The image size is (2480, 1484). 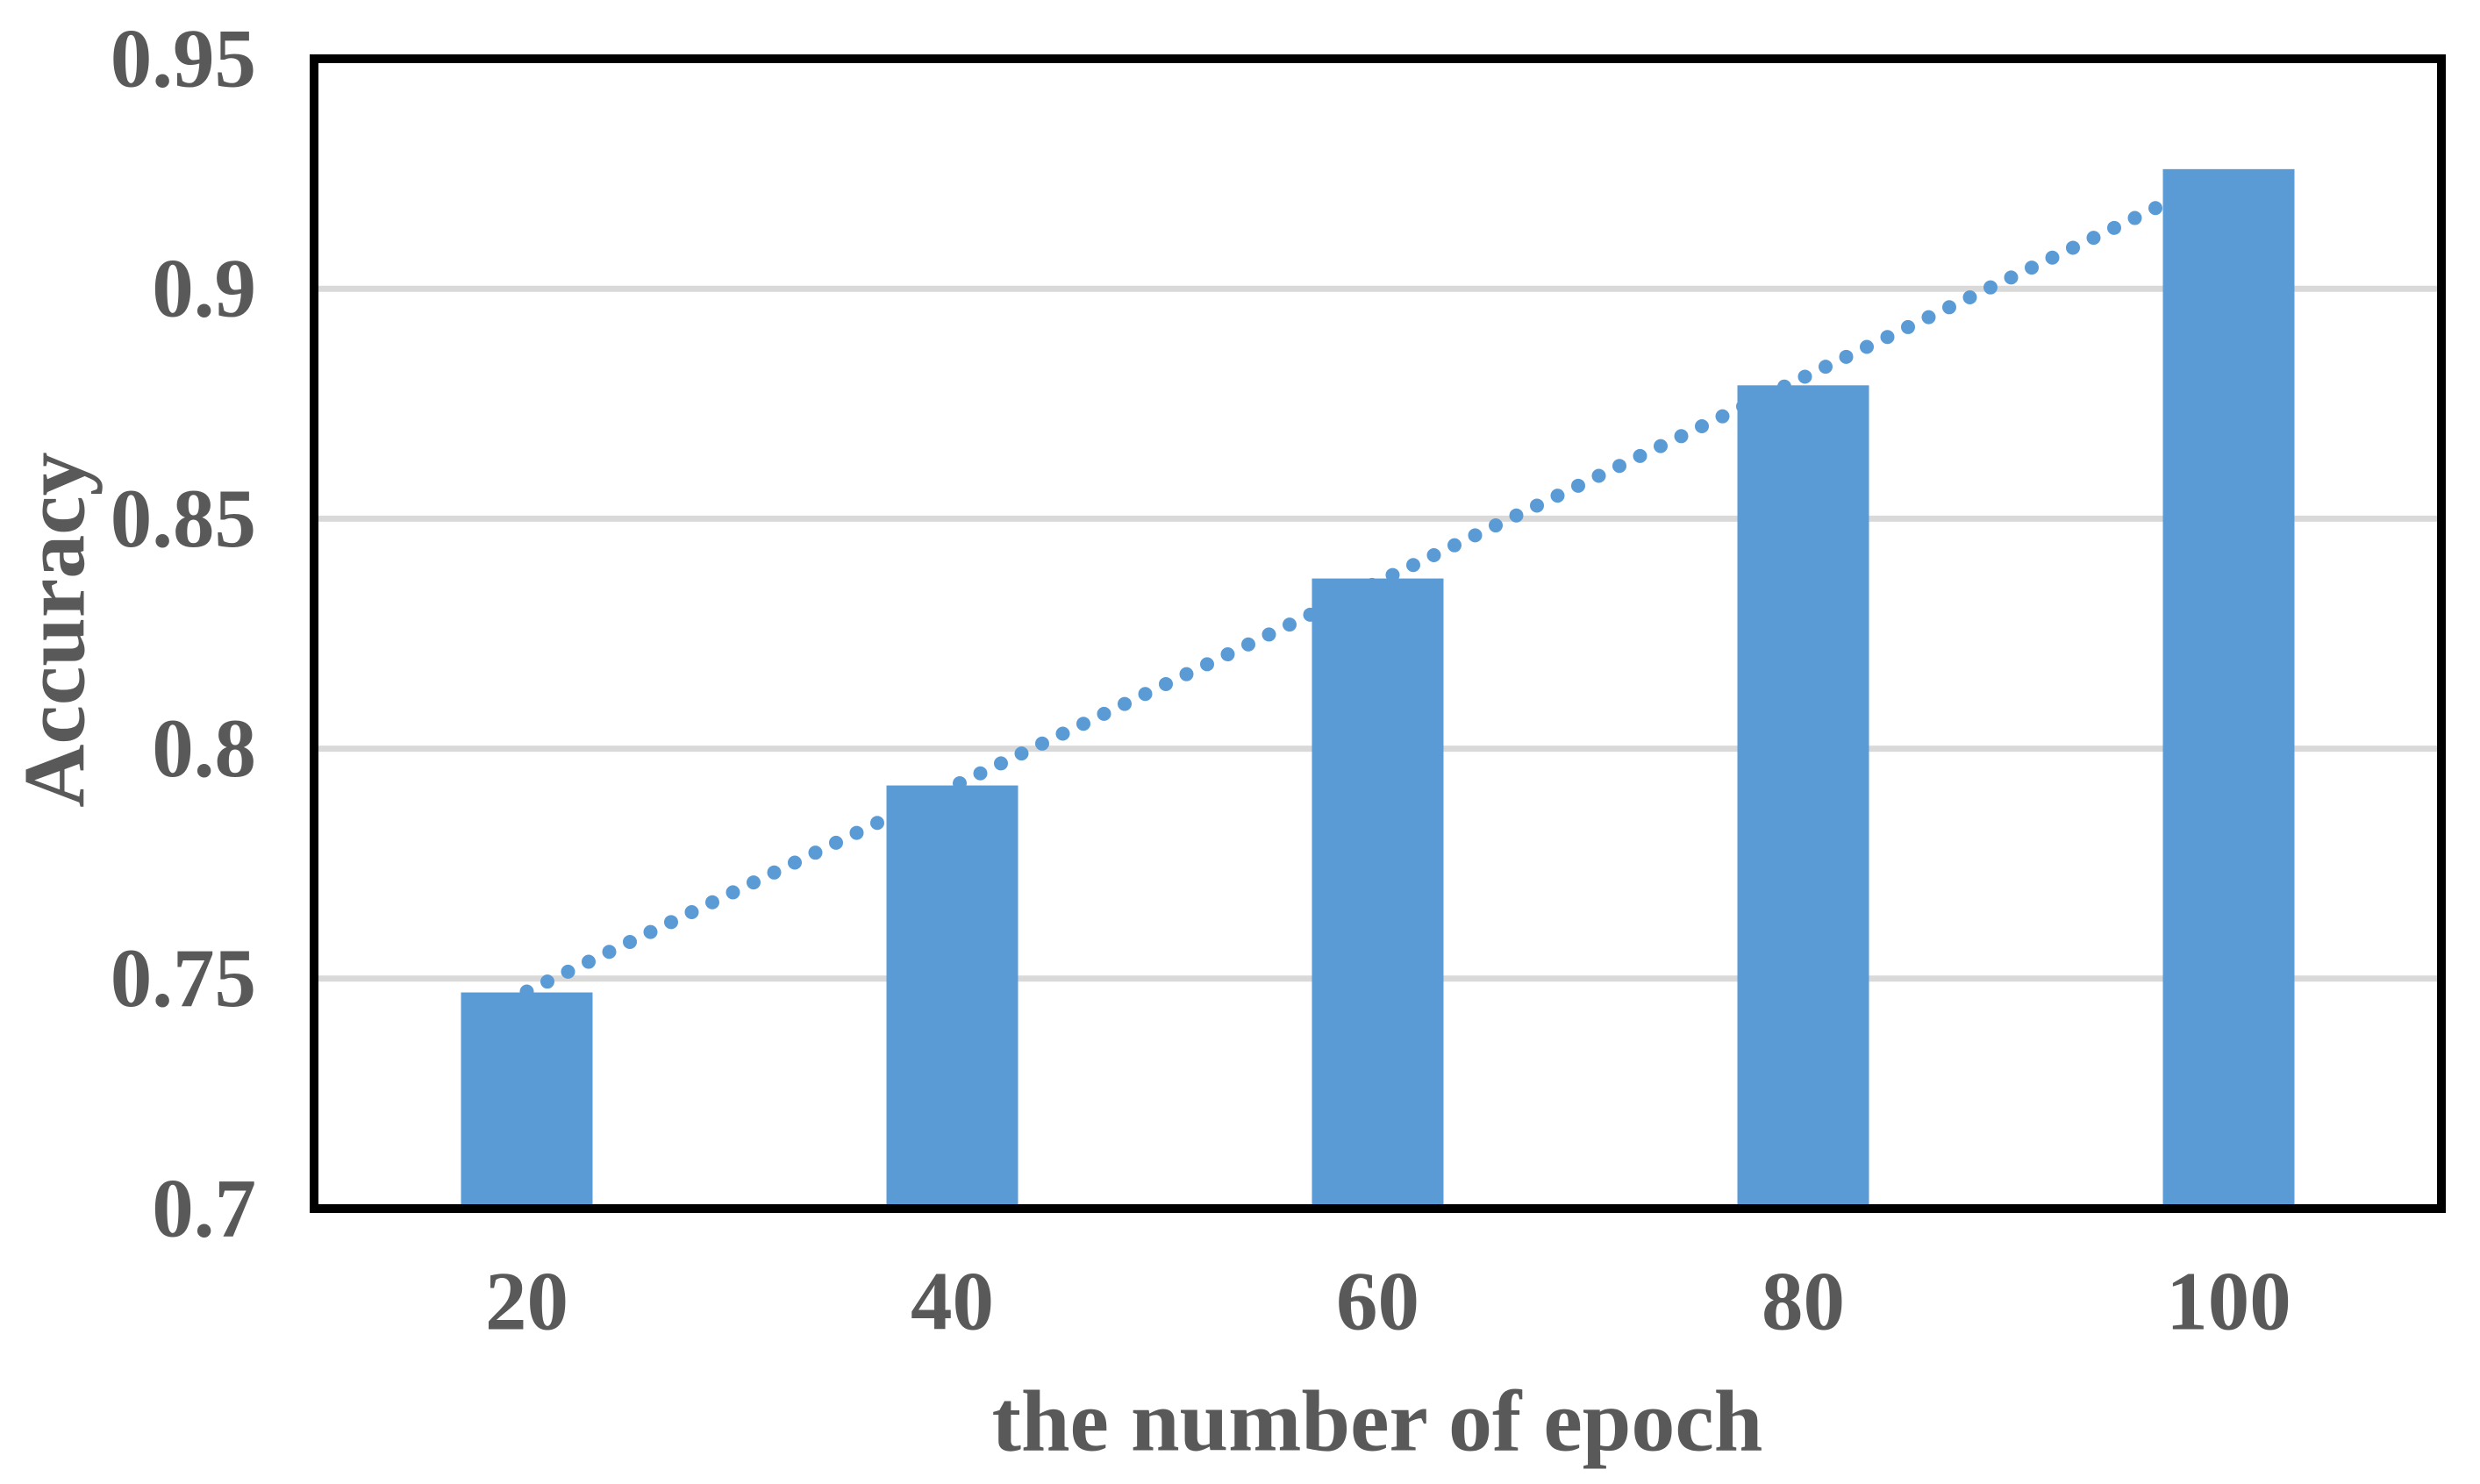 What do you see at coordinates (2228, 1300) in the screenshot?
I see `x-tick-label: 100` at bounding box center [2228, 1300].